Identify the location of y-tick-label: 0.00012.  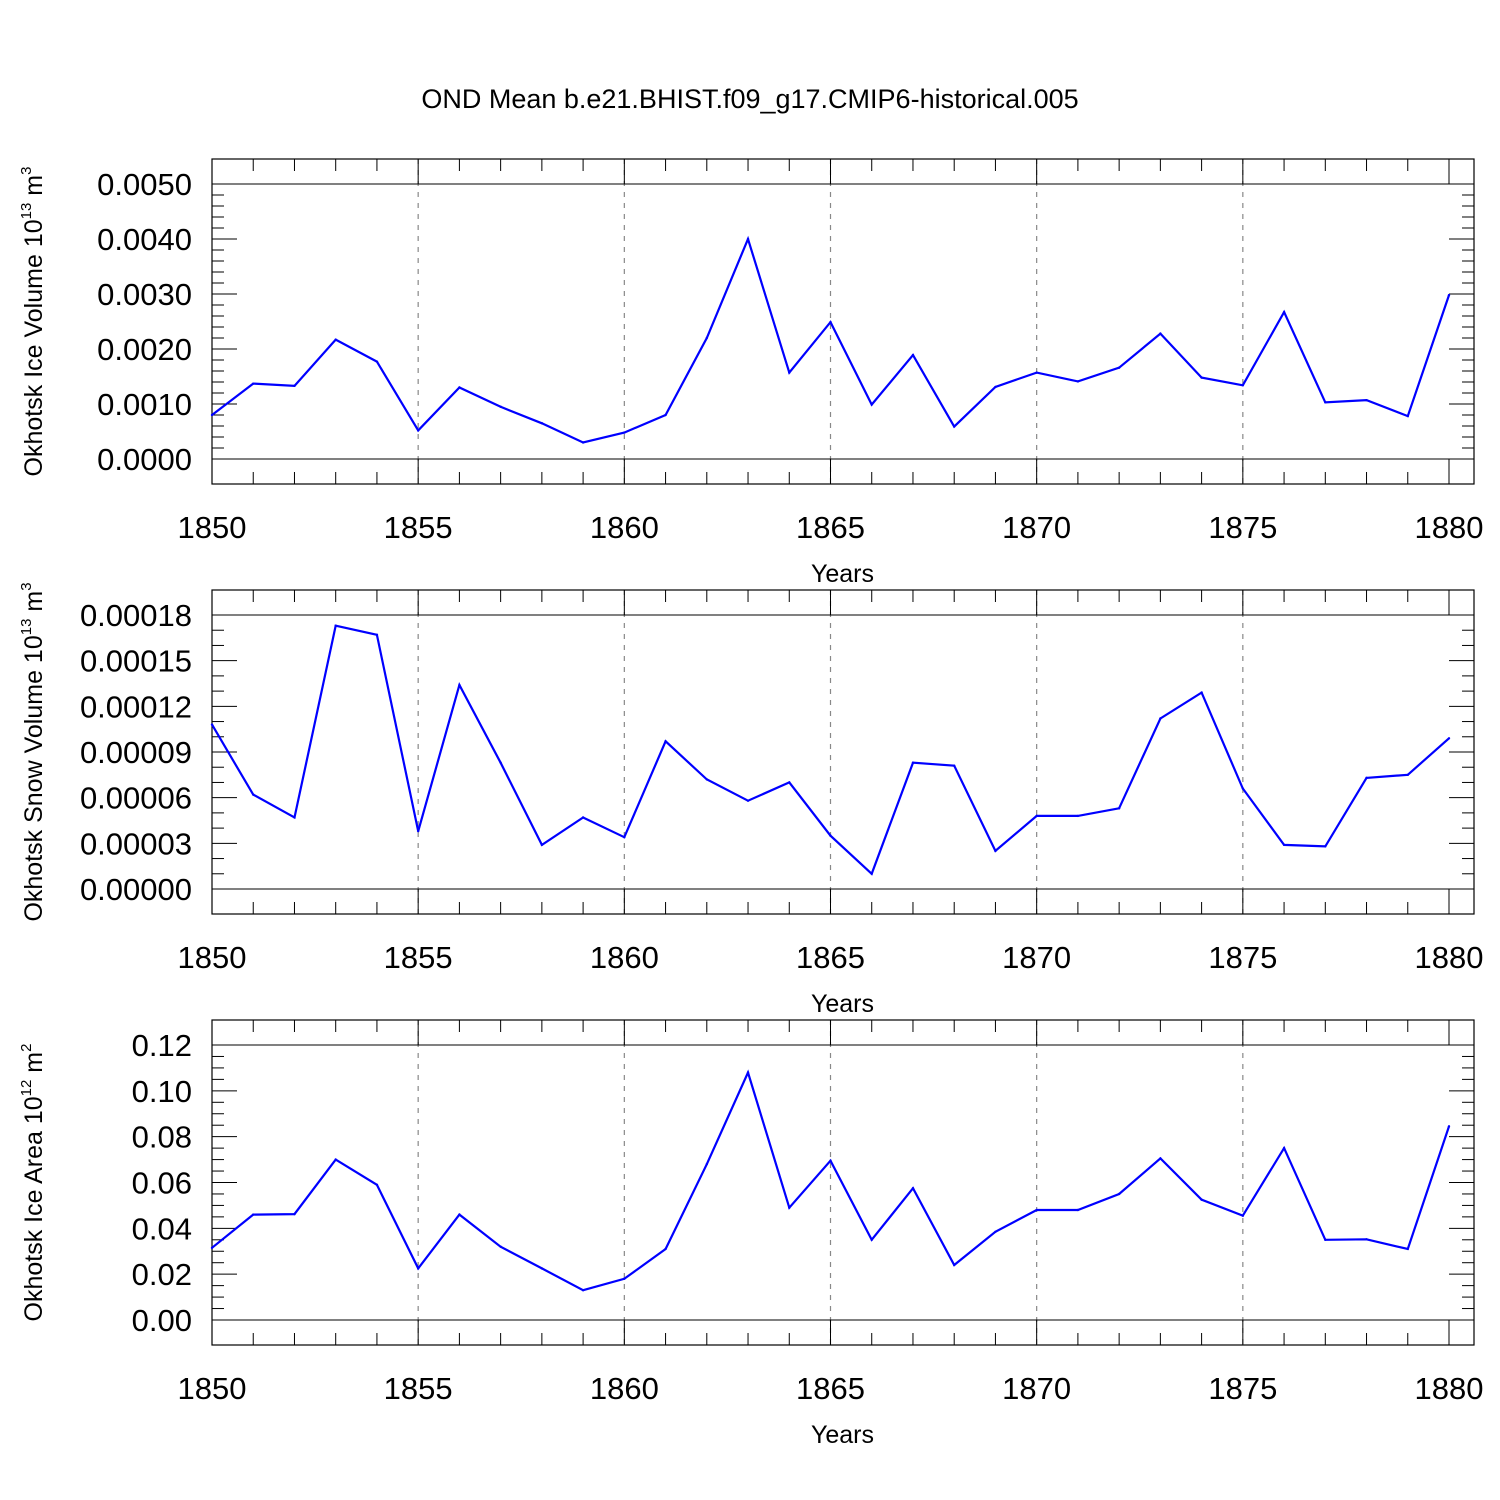
(136, 706).